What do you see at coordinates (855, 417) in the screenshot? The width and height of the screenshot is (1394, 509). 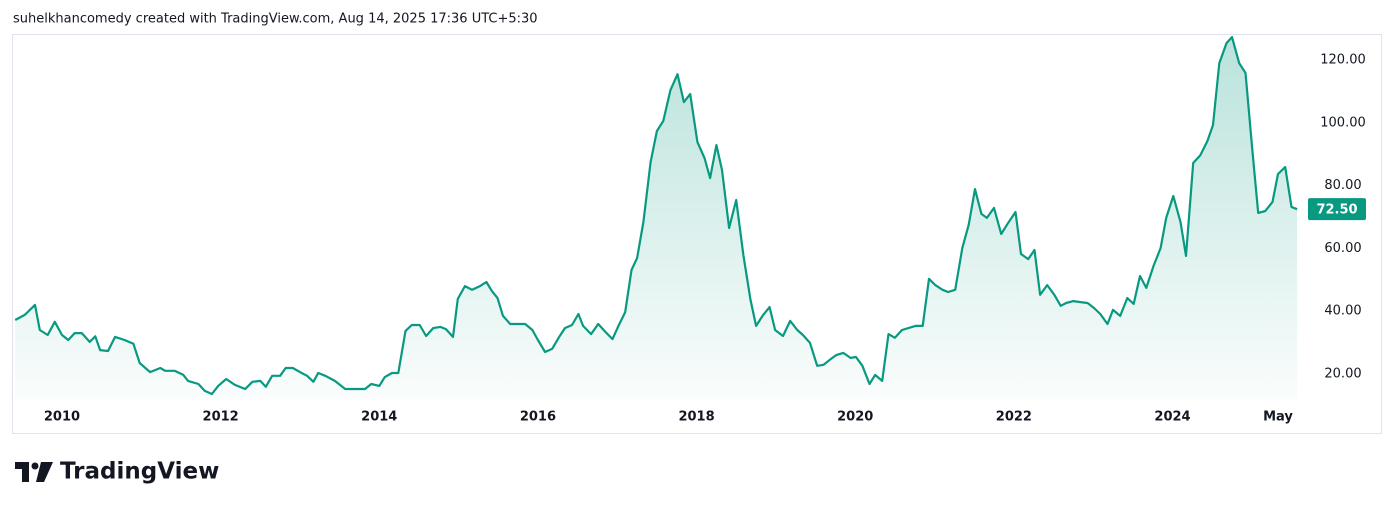 I see `x-tick-label: 2020` at bounding box center [855, 417].